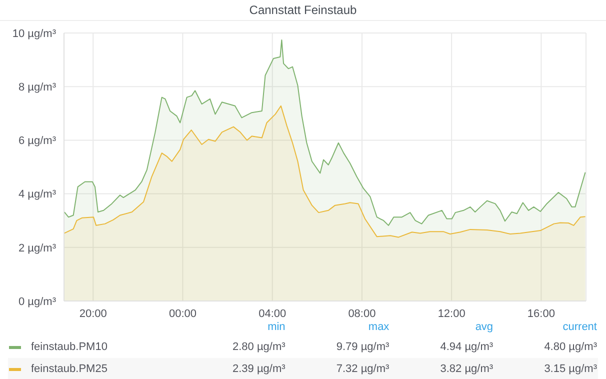 Image resolution: width=606 pixels, height=379 pixels. What do you see at coordinates (466, 369) in the screenshot?
I see `text: 3.82 µg/m³` at bounding box center [466, 369].